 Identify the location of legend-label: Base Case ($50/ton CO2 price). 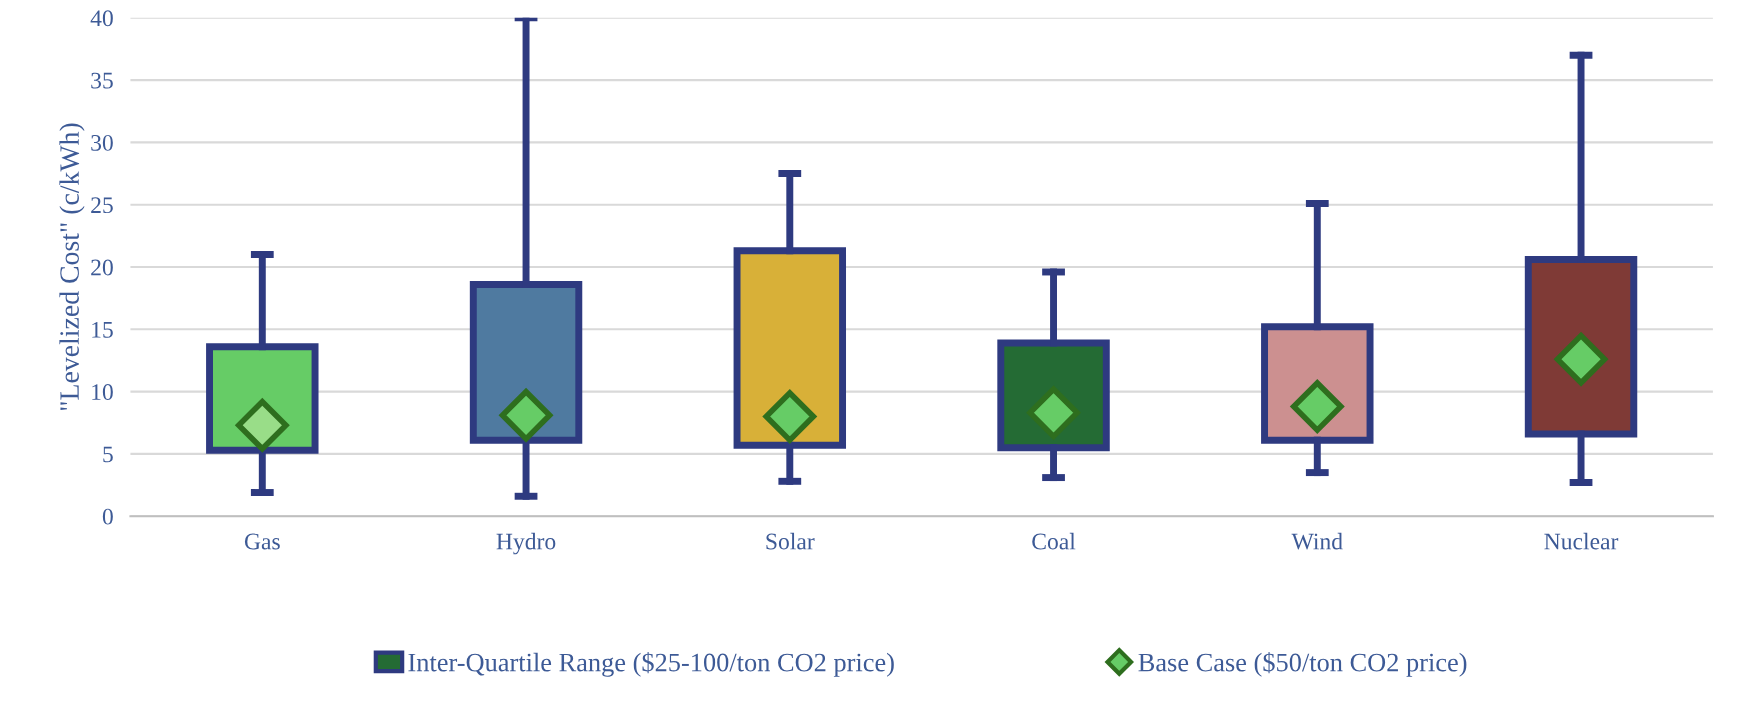
(1302, 664).